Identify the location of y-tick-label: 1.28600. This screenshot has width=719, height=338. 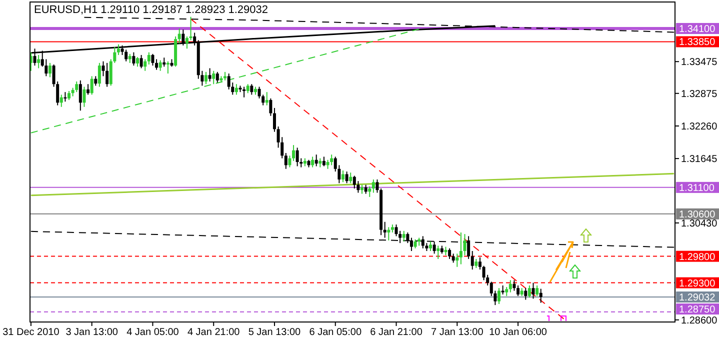
(699, 320).